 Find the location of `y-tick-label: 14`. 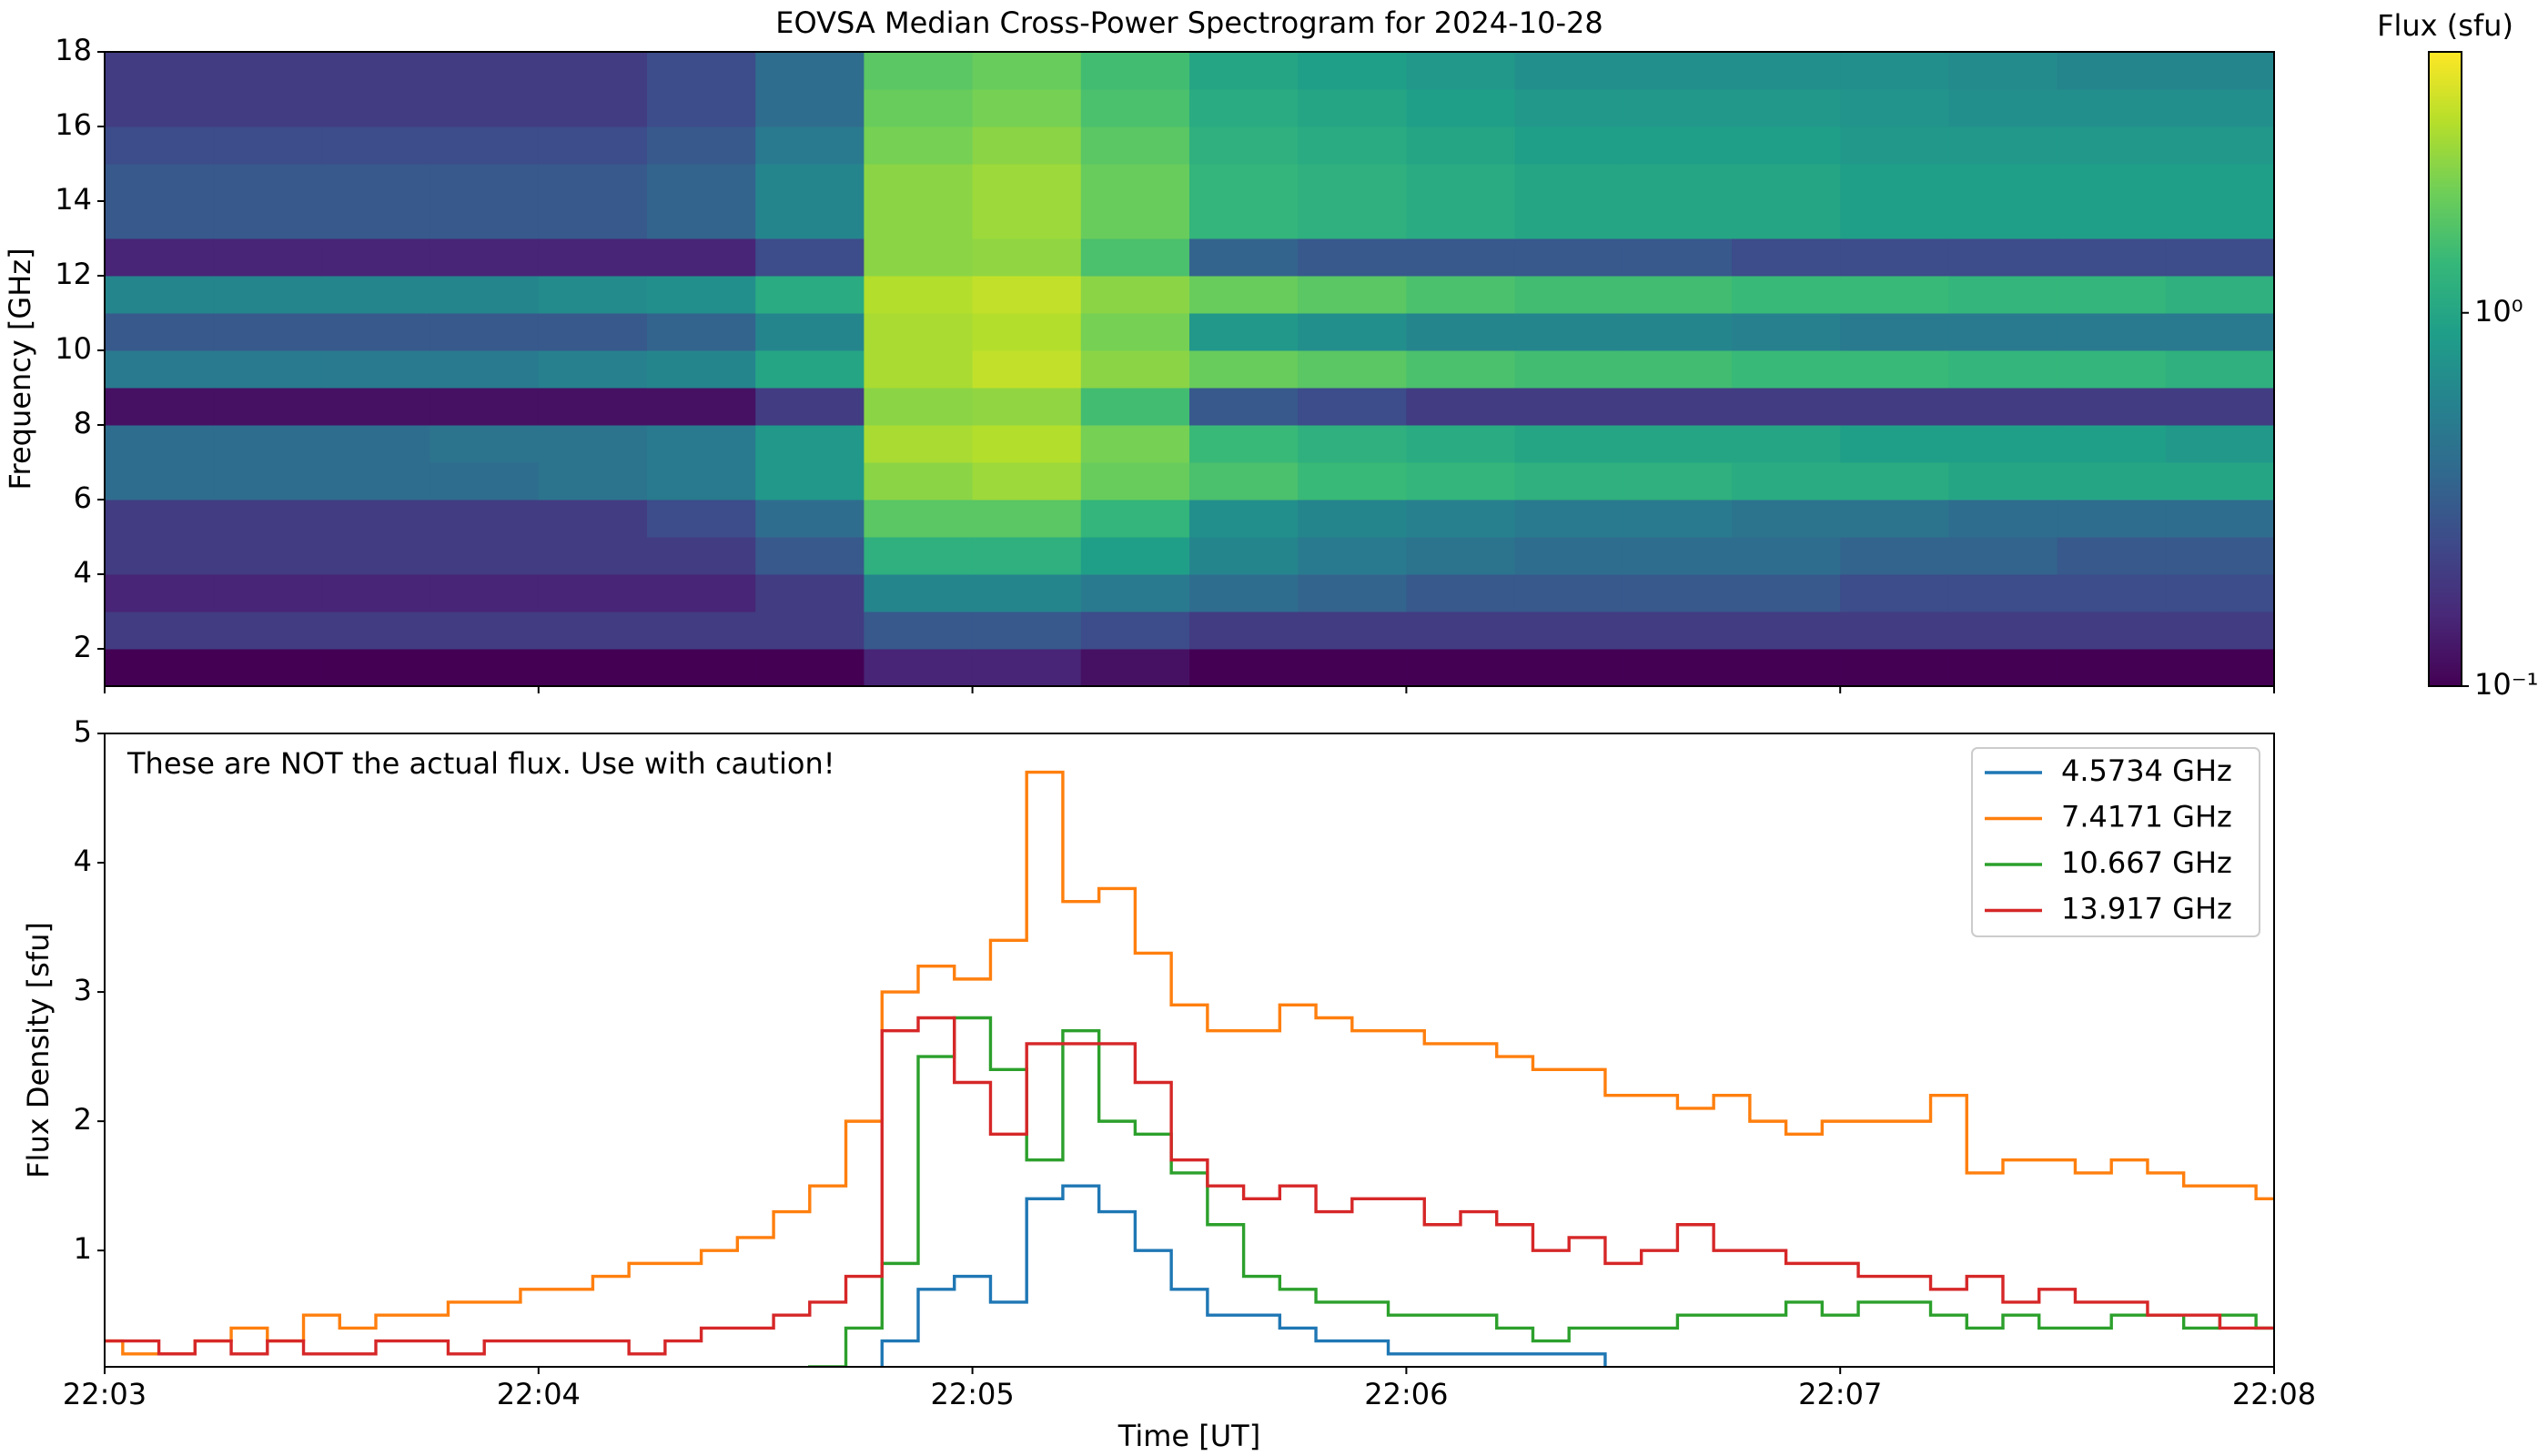

y-tick-label: 14 is located at coordinates (73, 200).